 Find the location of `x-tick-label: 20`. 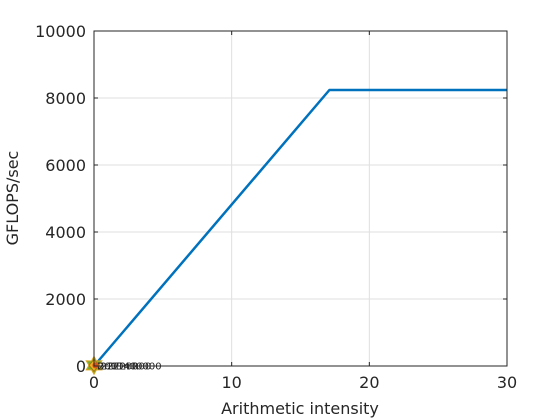

x-tick-label: 20 is located at coordinates (369, 382).